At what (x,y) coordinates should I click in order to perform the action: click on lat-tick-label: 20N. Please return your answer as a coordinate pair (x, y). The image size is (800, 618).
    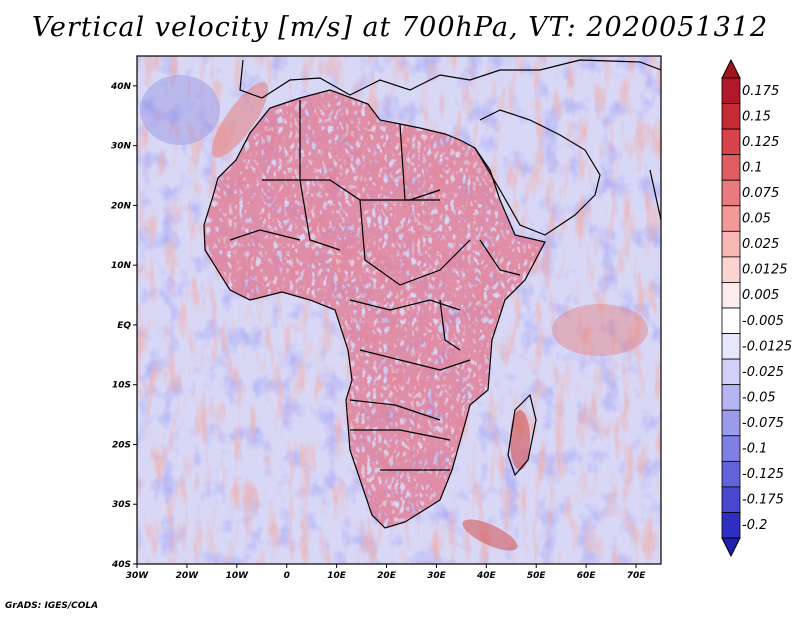
    Looking at the image, I should click on (121, 206).